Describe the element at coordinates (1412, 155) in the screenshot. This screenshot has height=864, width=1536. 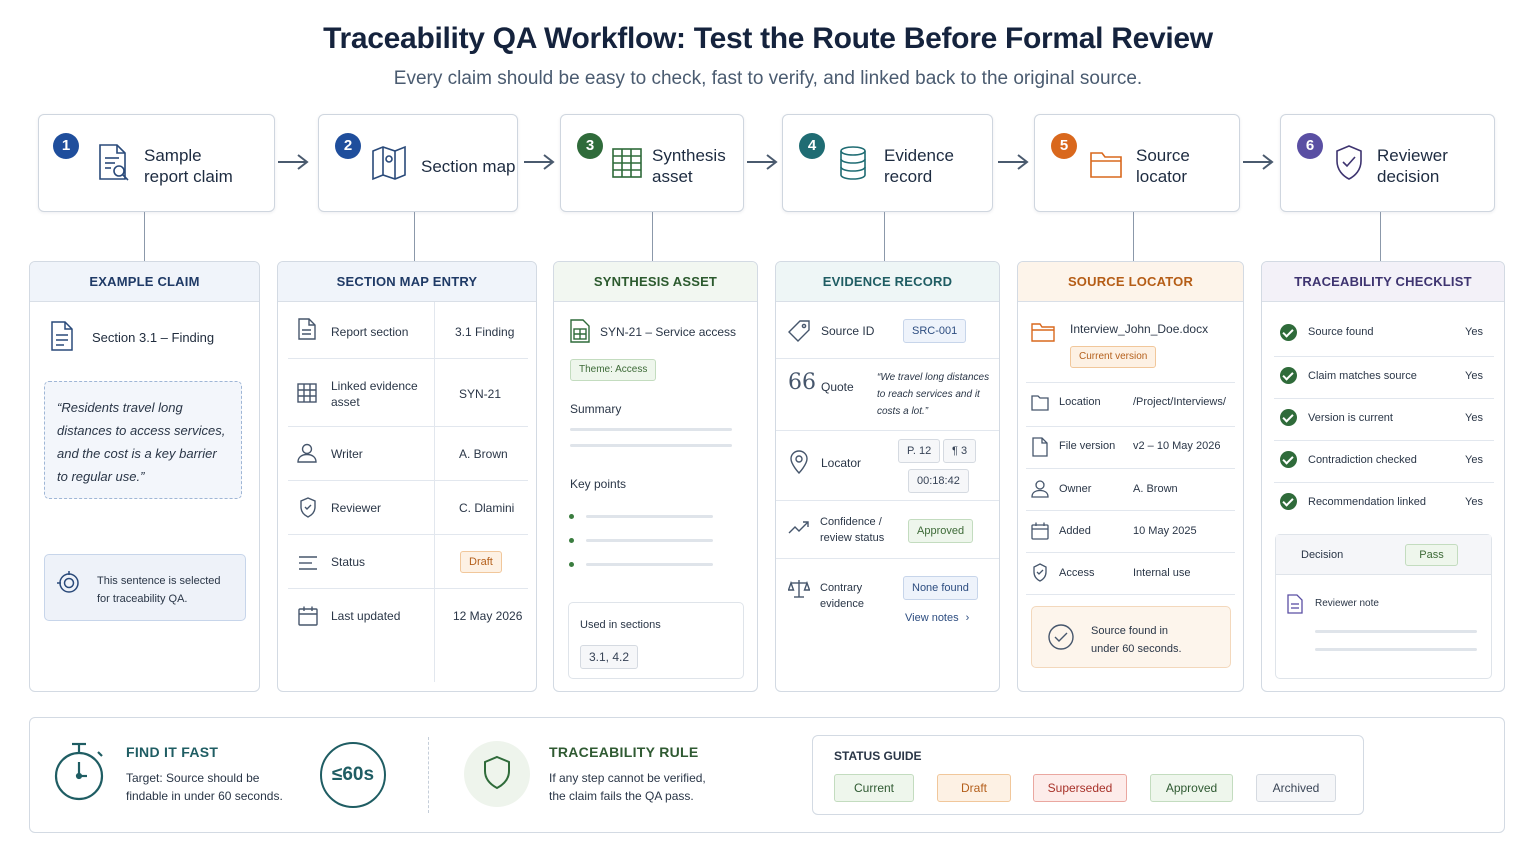
I see `step-label: Reviewer` at that location.